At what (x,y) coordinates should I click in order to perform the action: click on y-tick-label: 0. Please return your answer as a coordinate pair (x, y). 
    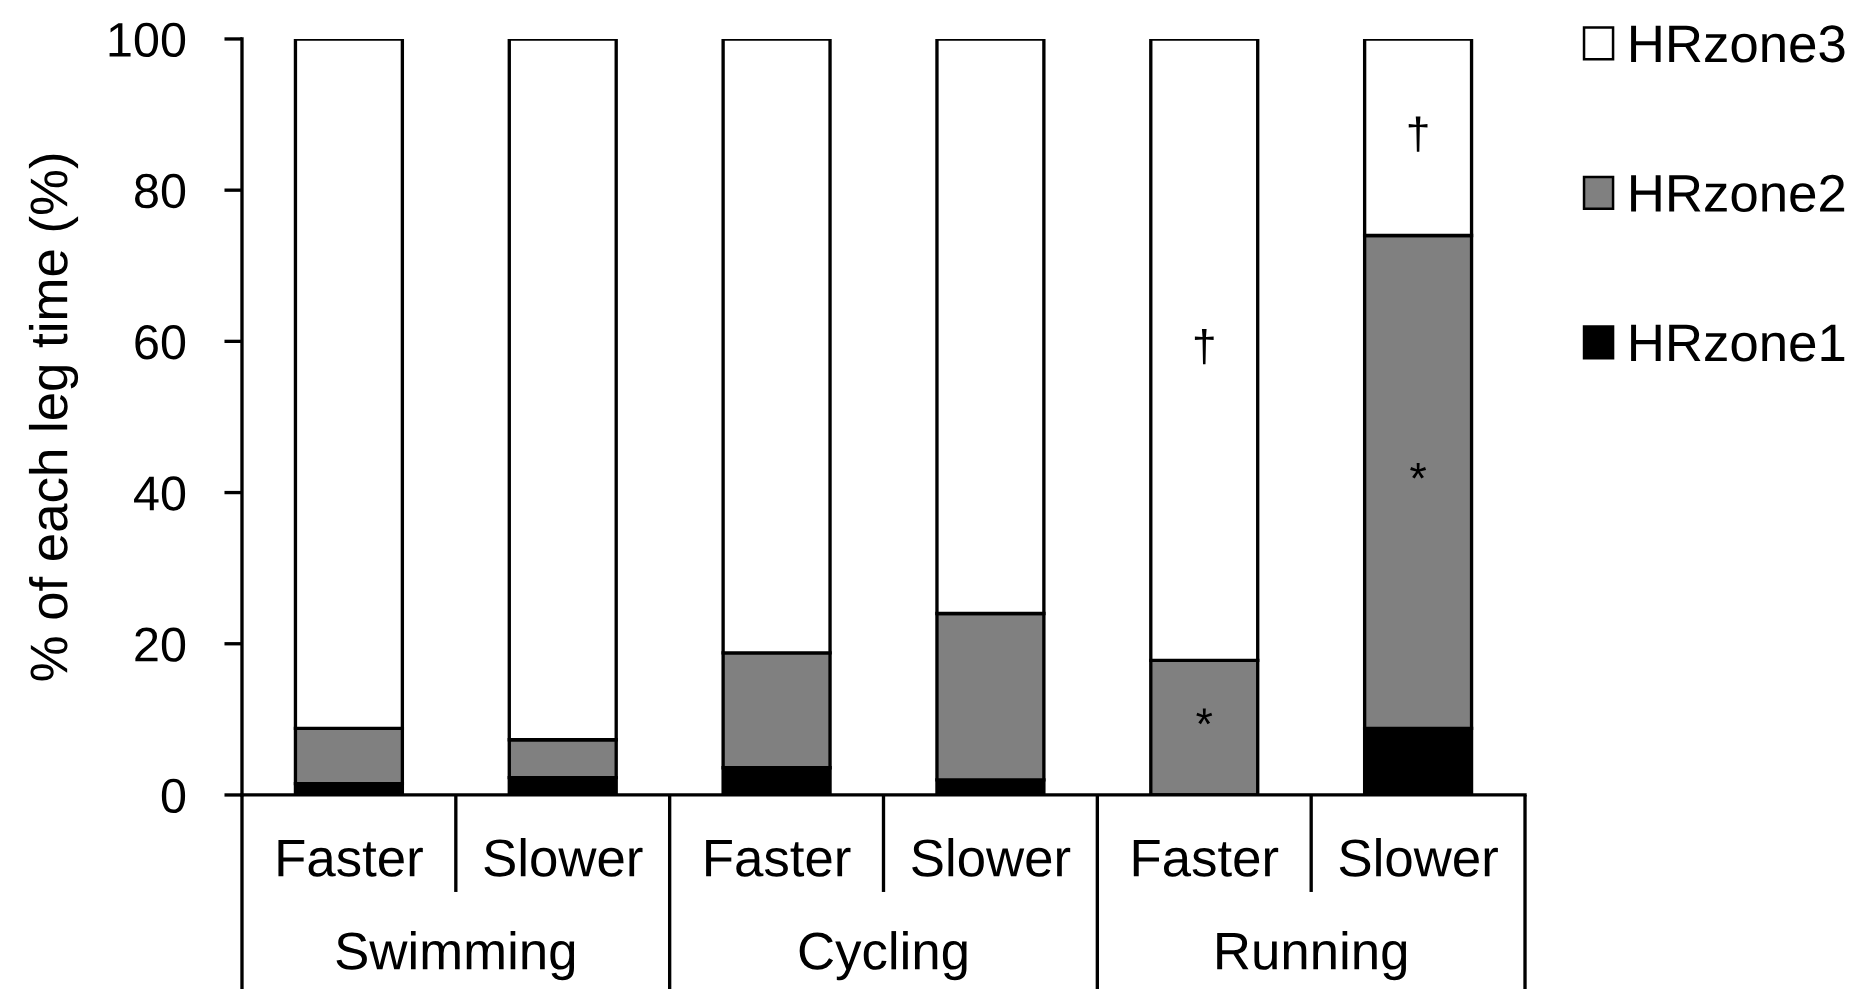
    Looking at the image, I should click on (173, 796).